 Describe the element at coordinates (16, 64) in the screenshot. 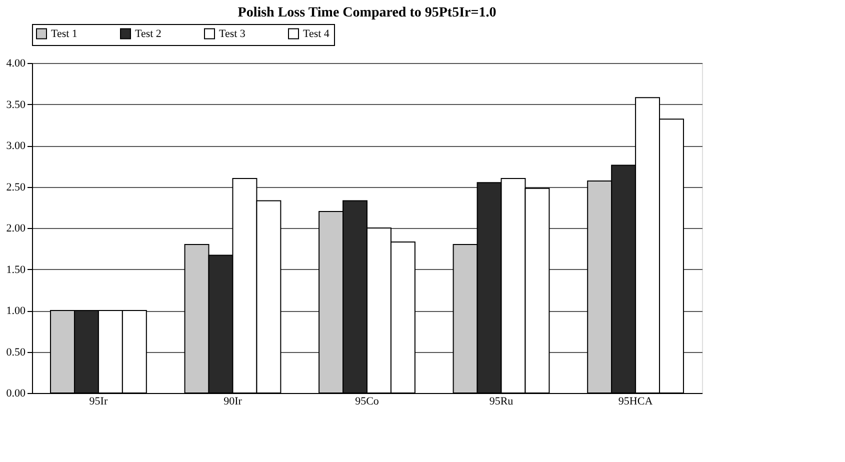

I see `y-tick-label: 4.00` at that location.